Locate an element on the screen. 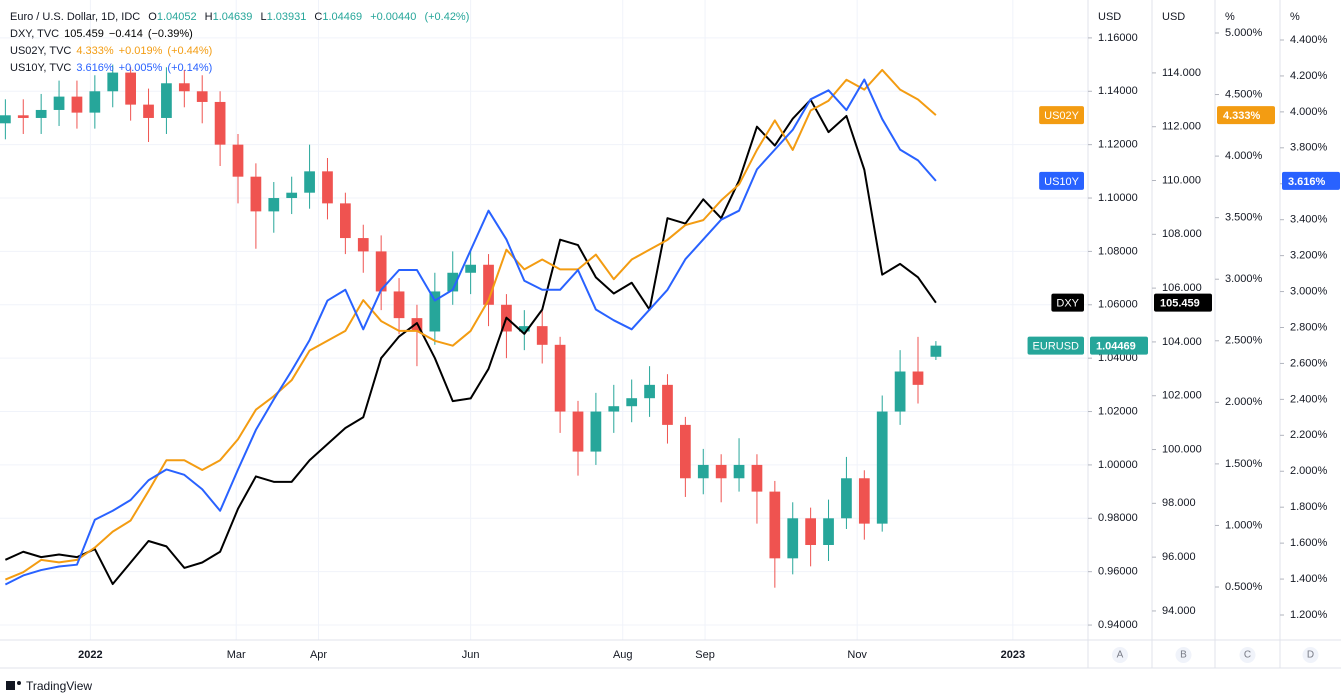  axis-unit: % is located at coordinates (1230, 17).